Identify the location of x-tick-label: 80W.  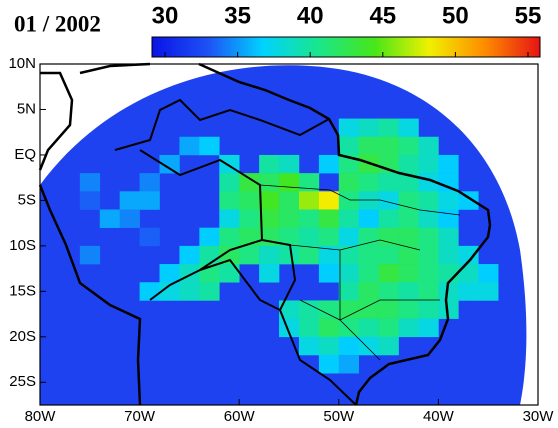
(41, 416).